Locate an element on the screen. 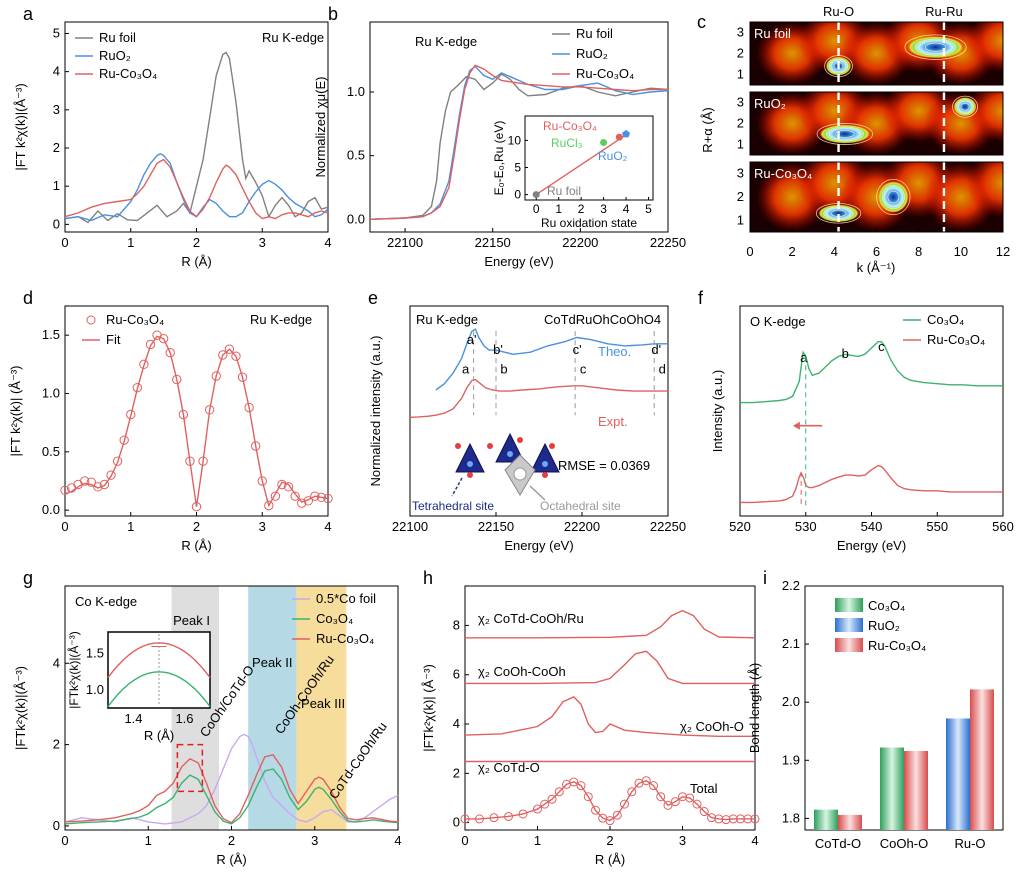 The width and height of the screenshot is (1024, 889). peak-label: a is located at coordinates (466, 369).